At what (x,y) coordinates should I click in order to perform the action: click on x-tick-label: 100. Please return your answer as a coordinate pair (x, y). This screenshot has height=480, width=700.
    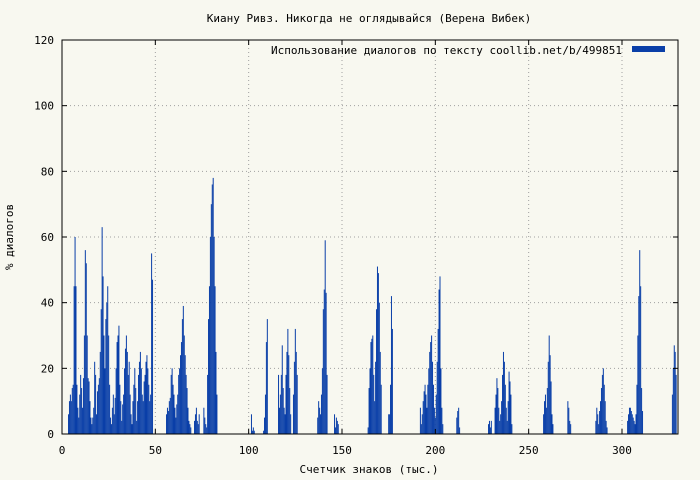
    Looking at the image, I should click on (249, 450).